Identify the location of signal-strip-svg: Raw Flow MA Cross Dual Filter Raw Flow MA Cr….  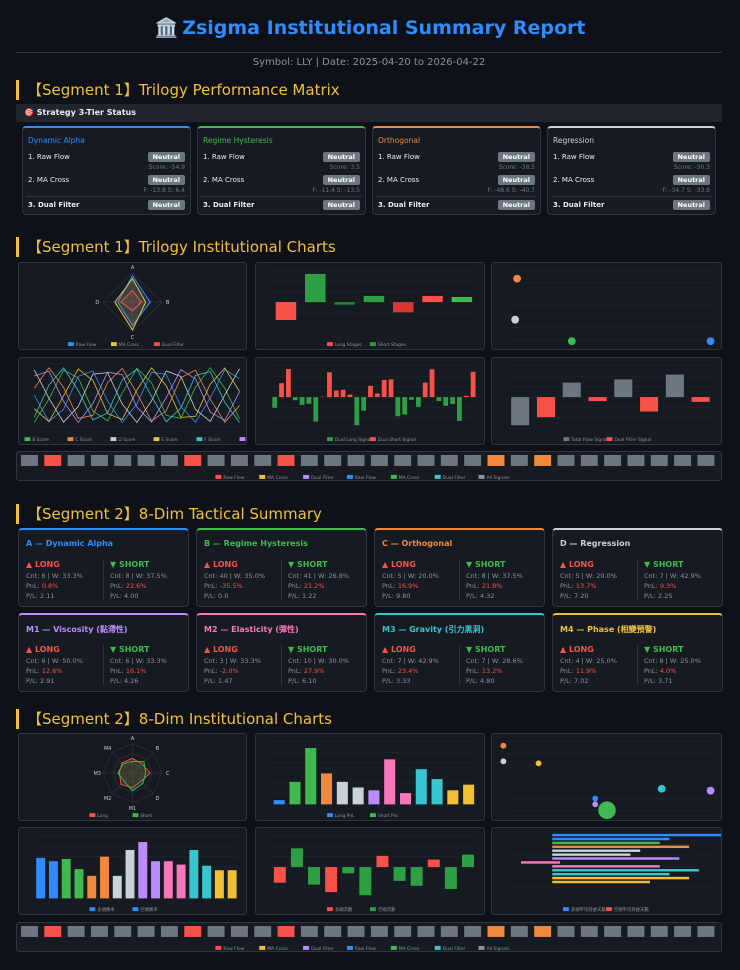
(367, 467).